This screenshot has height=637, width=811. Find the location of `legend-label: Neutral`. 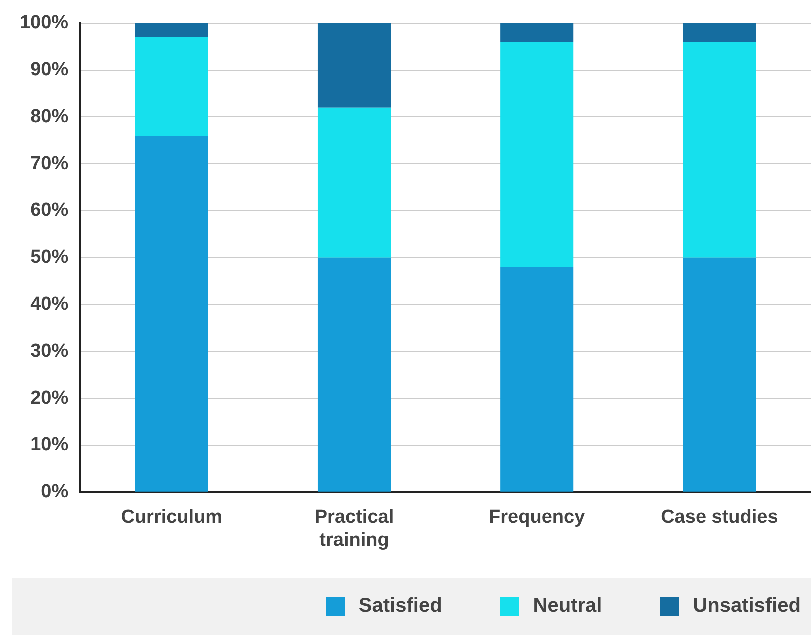

legend-label: Neutral is located at coordinates (567, 606).